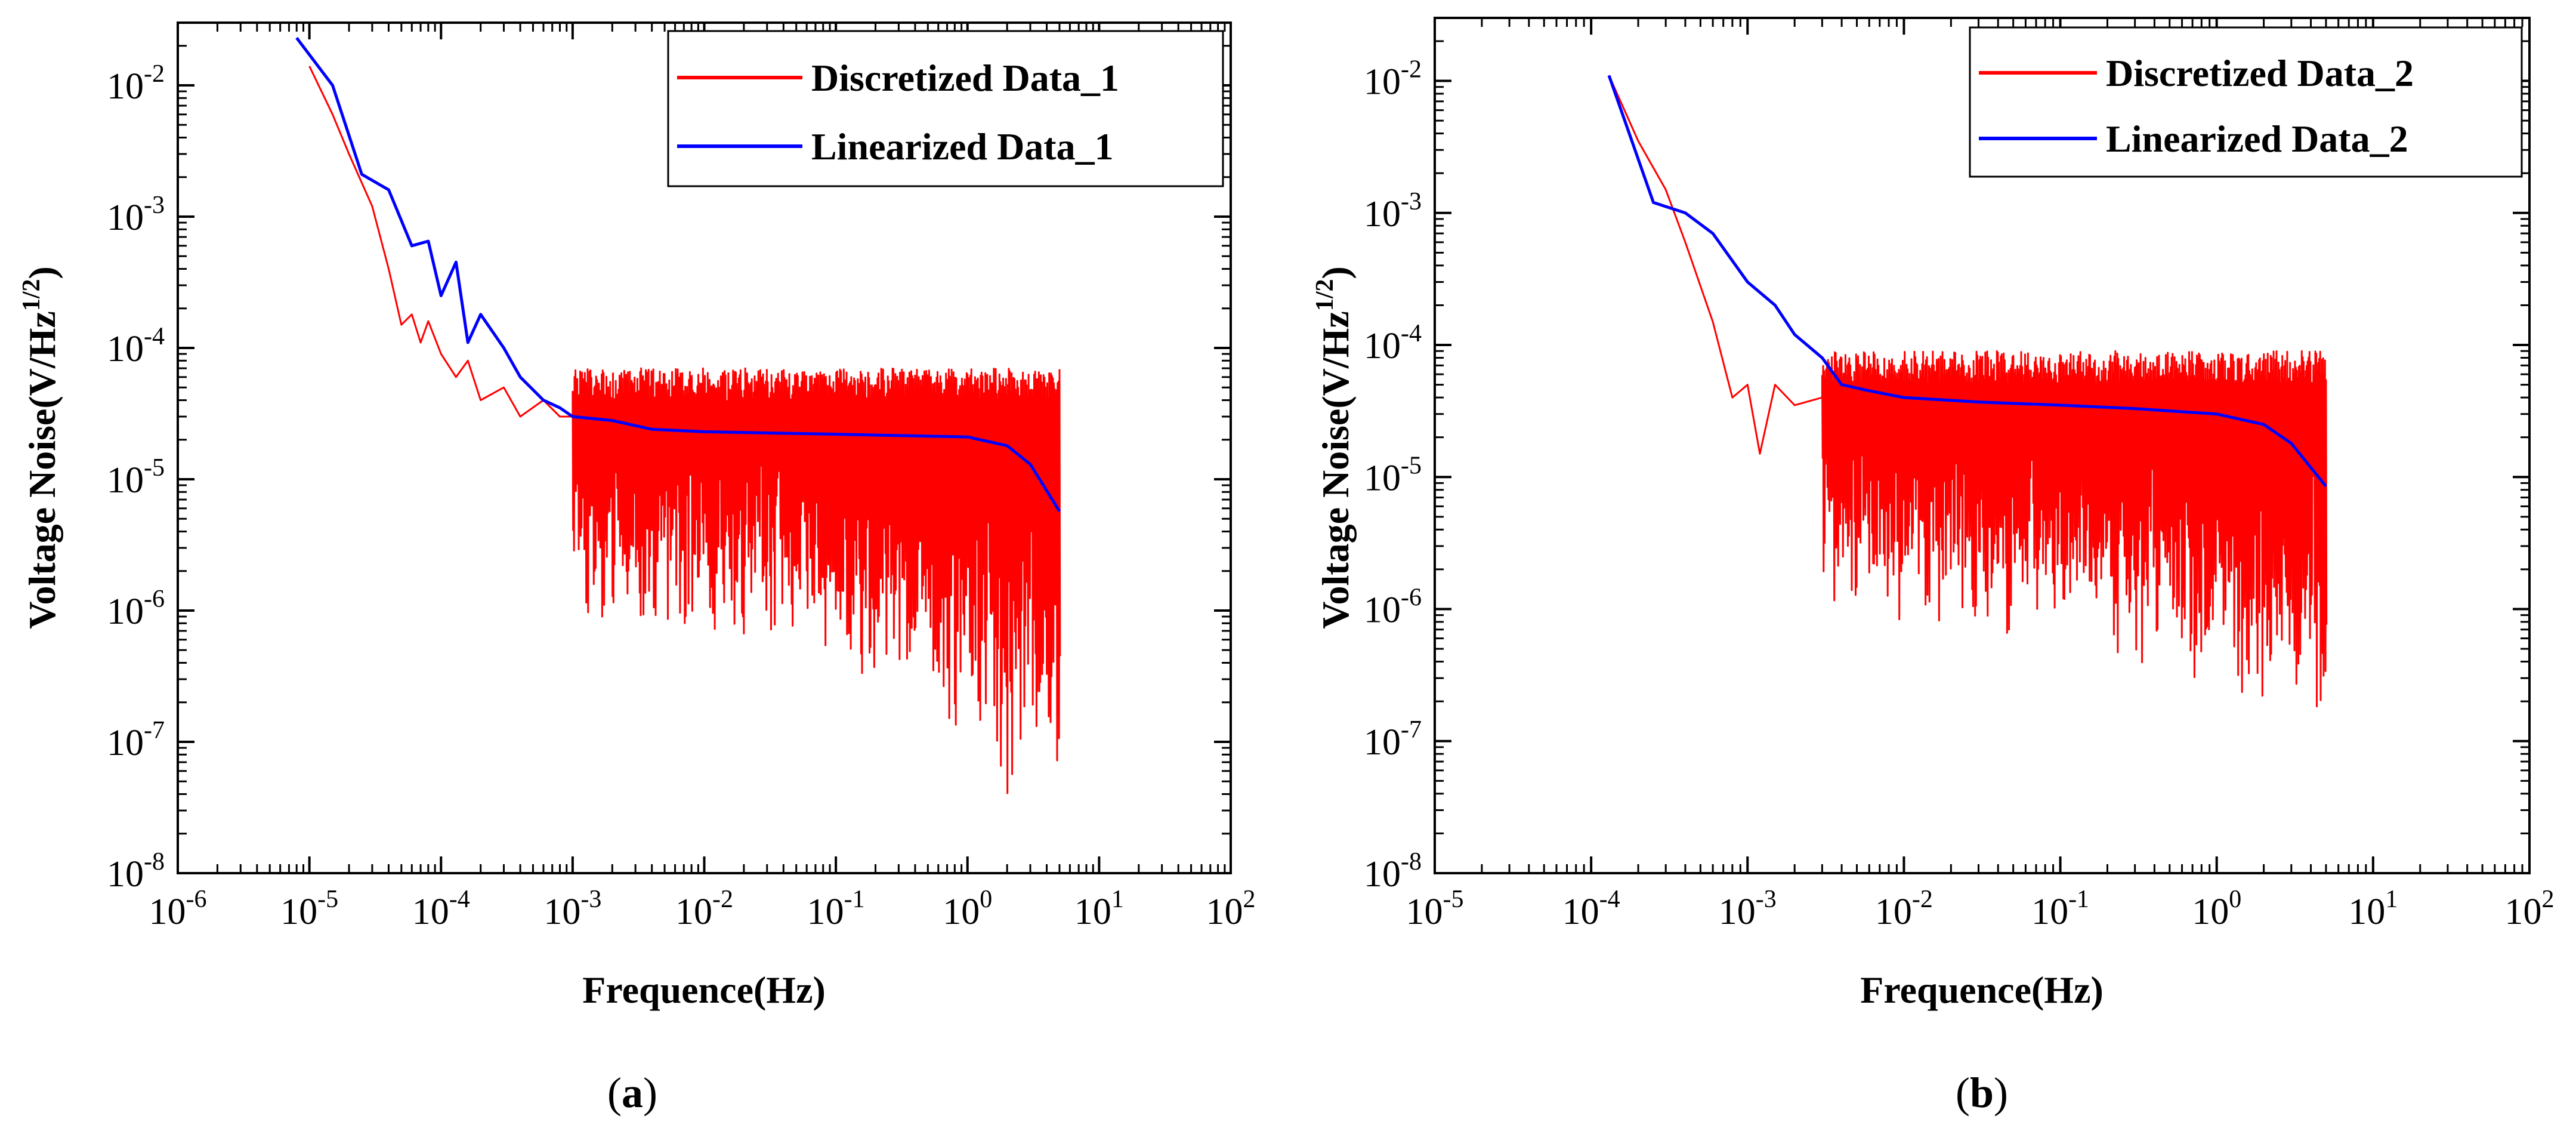 This screenshot has width=2576, height=1128. Describe the element at coordinates (632, 1093) in the screenshot. I see `panel-caption-a: (a)` at that location.